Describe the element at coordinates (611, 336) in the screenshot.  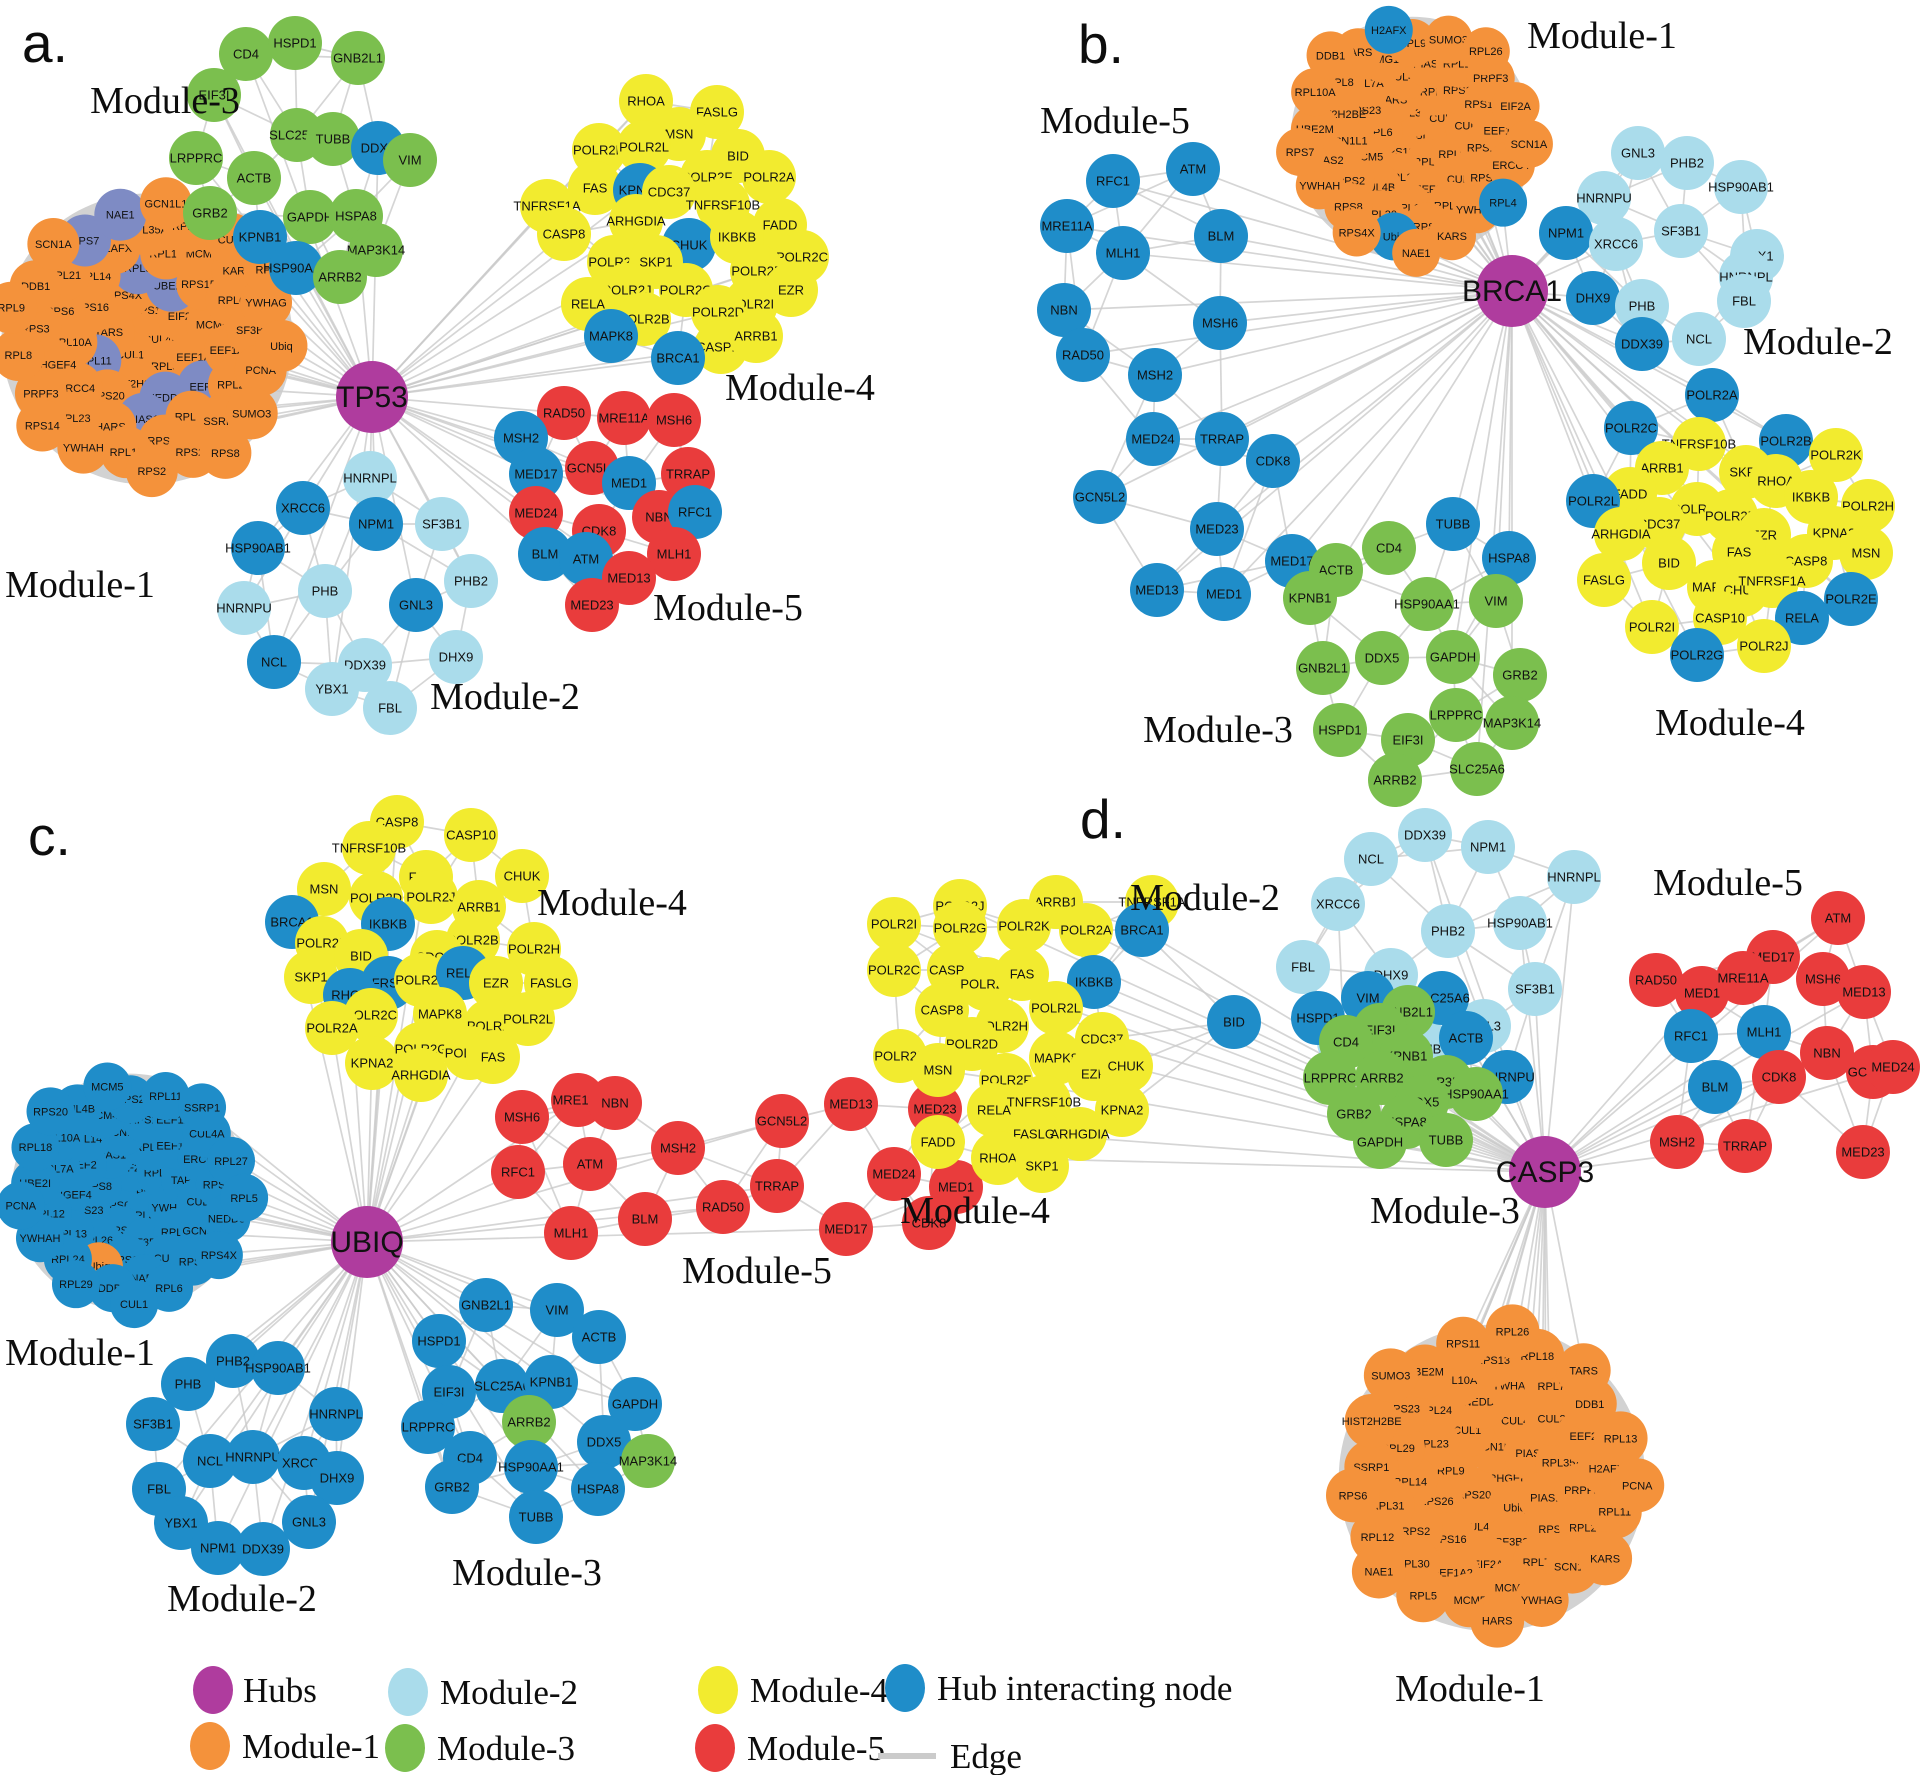
I see `node-MAPK8: MAPK8` at that location.